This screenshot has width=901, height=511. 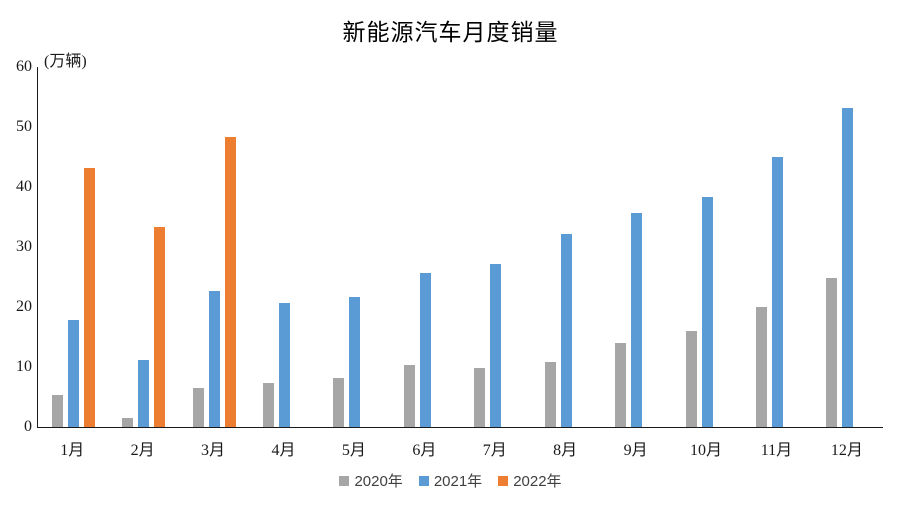 I want to click on bar-2020年-10月, so click(x=691, y=379).